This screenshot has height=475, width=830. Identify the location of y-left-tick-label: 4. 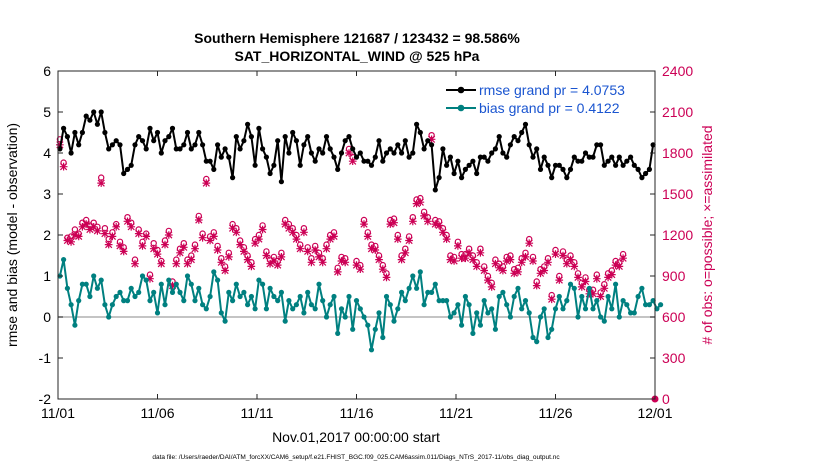
(47, 153).